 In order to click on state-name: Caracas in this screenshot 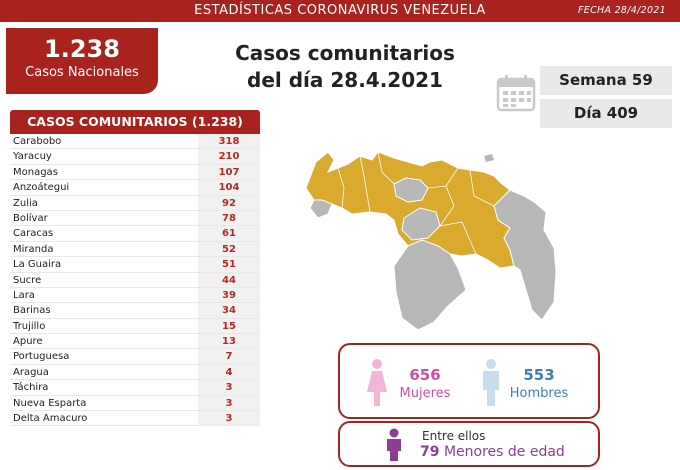, I will do `click(33, 234)`.